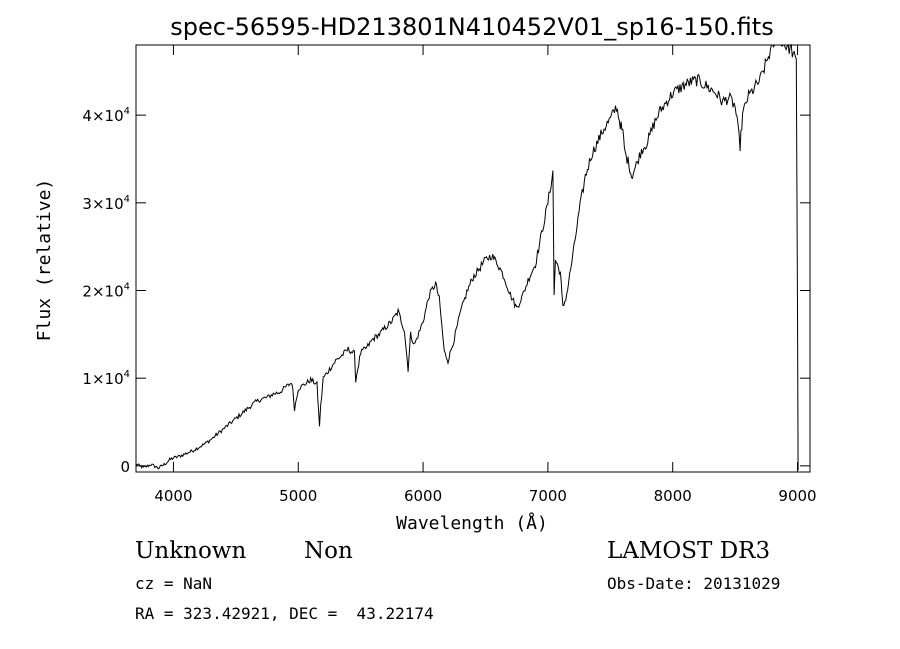 The height and width of the screenshot is (649, 900). Describe the element at coordinates (423, 496) in the screenshot. I see `x-tick-label: 6000` at that location.